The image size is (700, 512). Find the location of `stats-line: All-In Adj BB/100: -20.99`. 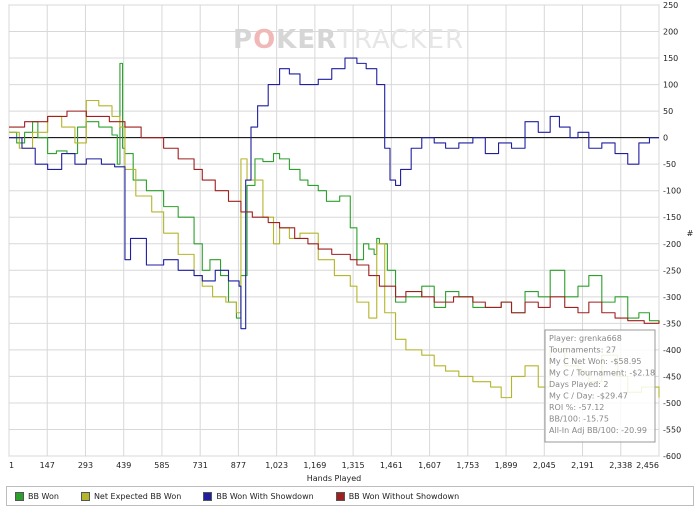

stats-line: All-In Adj BB/100: -20.99 is located at coordinates (598, 430).